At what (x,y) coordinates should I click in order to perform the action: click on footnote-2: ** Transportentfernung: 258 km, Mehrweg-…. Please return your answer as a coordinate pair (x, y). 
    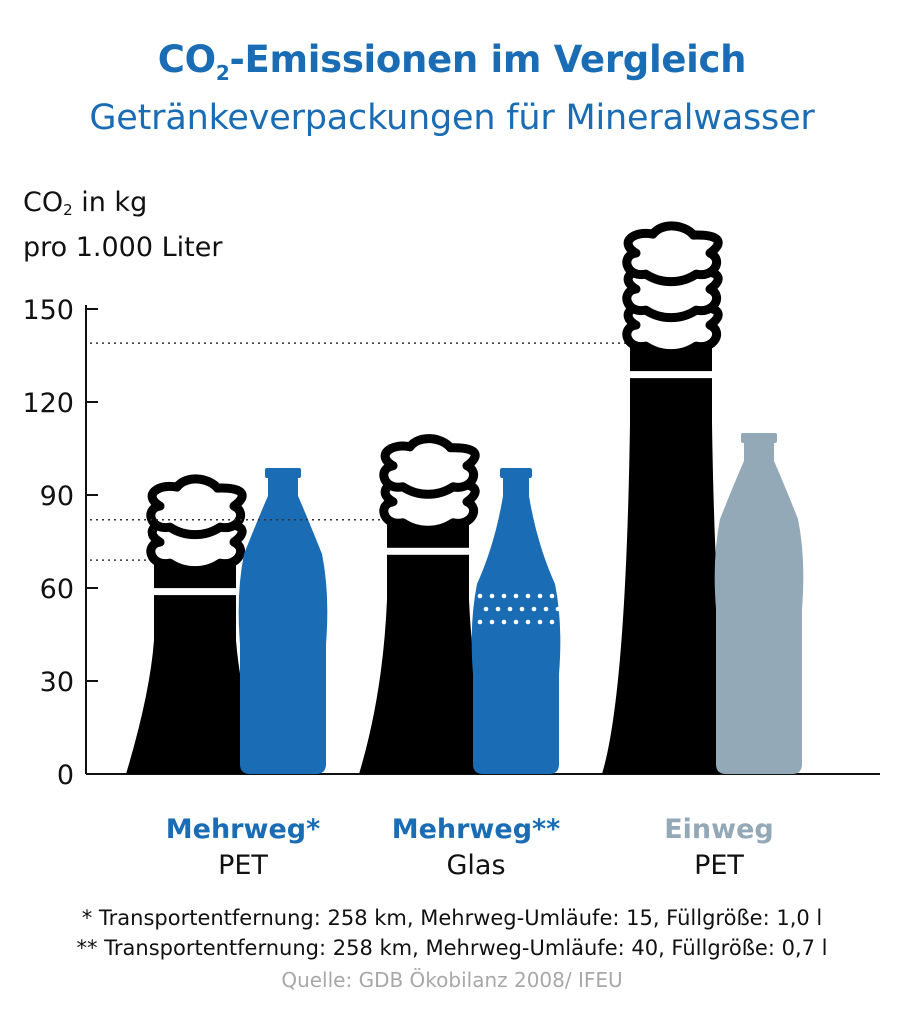
    Looking at the image, I should click on (452, 948).